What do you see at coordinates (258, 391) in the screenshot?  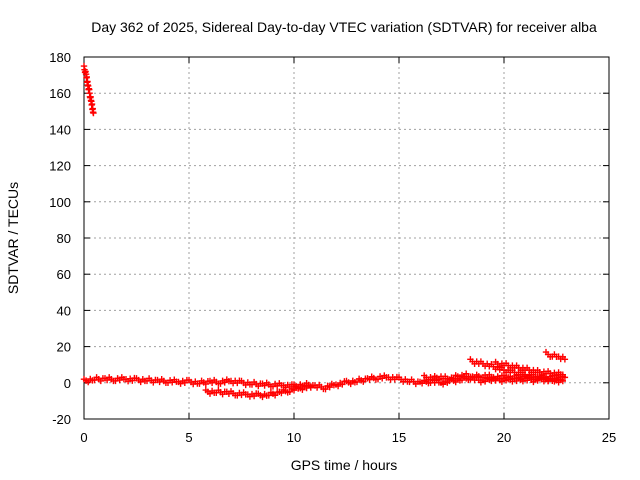 I see `series-lower-dip` at bounding box center [258, 391].